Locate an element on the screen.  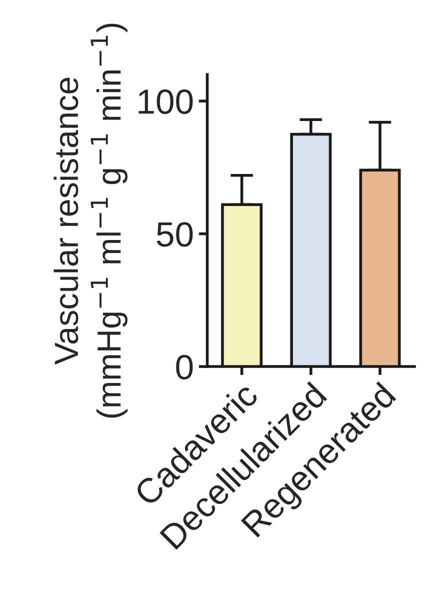
text: Vascular resistance (mmHg$^{−1}$ ml$^{−1}$ g$^{−1}$ min$^{−1}$) is located at coordinates (91, 221).